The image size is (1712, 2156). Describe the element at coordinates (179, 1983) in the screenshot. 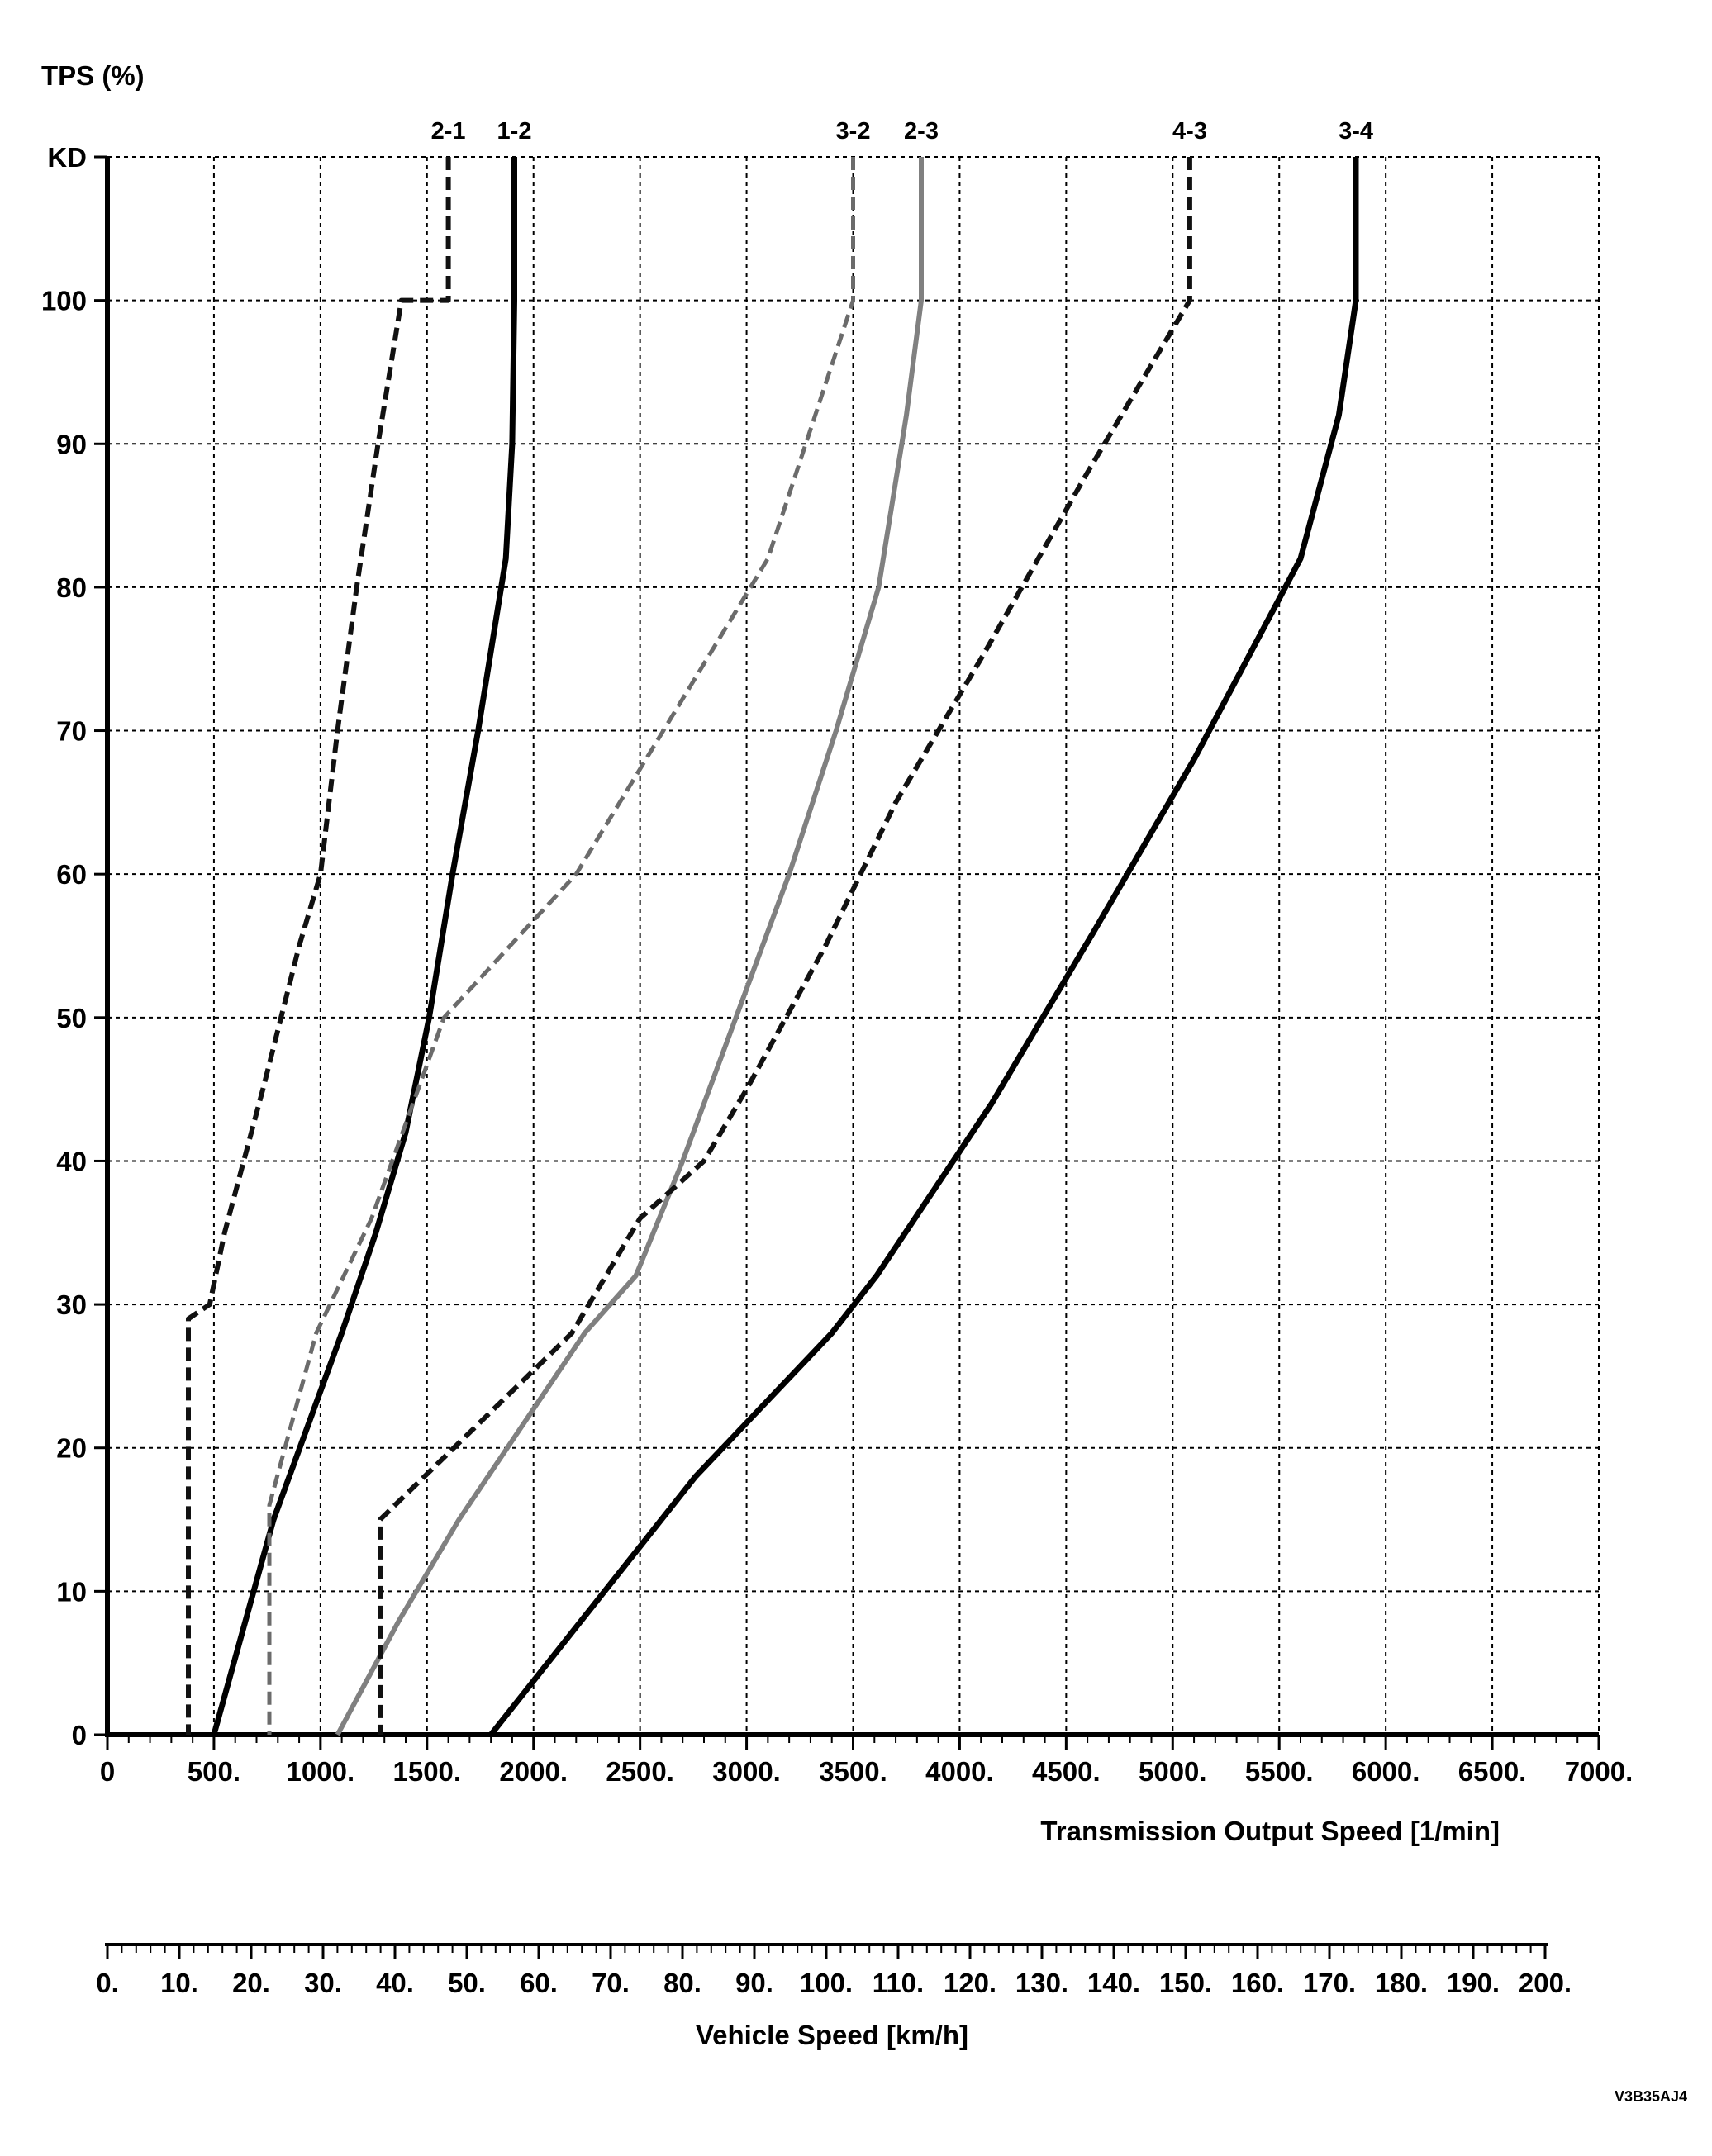

I see `vehicle-speed-tick-label: 10.` at that location.